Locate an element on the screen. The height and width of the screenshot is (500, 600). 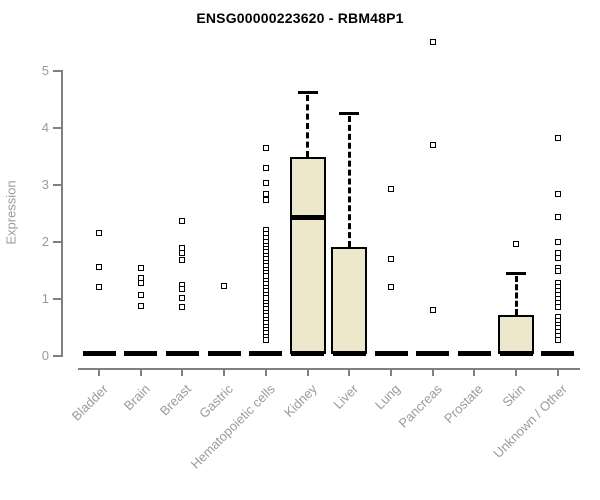
y-axis-tick-label: 0 is located at coordinates (45, 355).